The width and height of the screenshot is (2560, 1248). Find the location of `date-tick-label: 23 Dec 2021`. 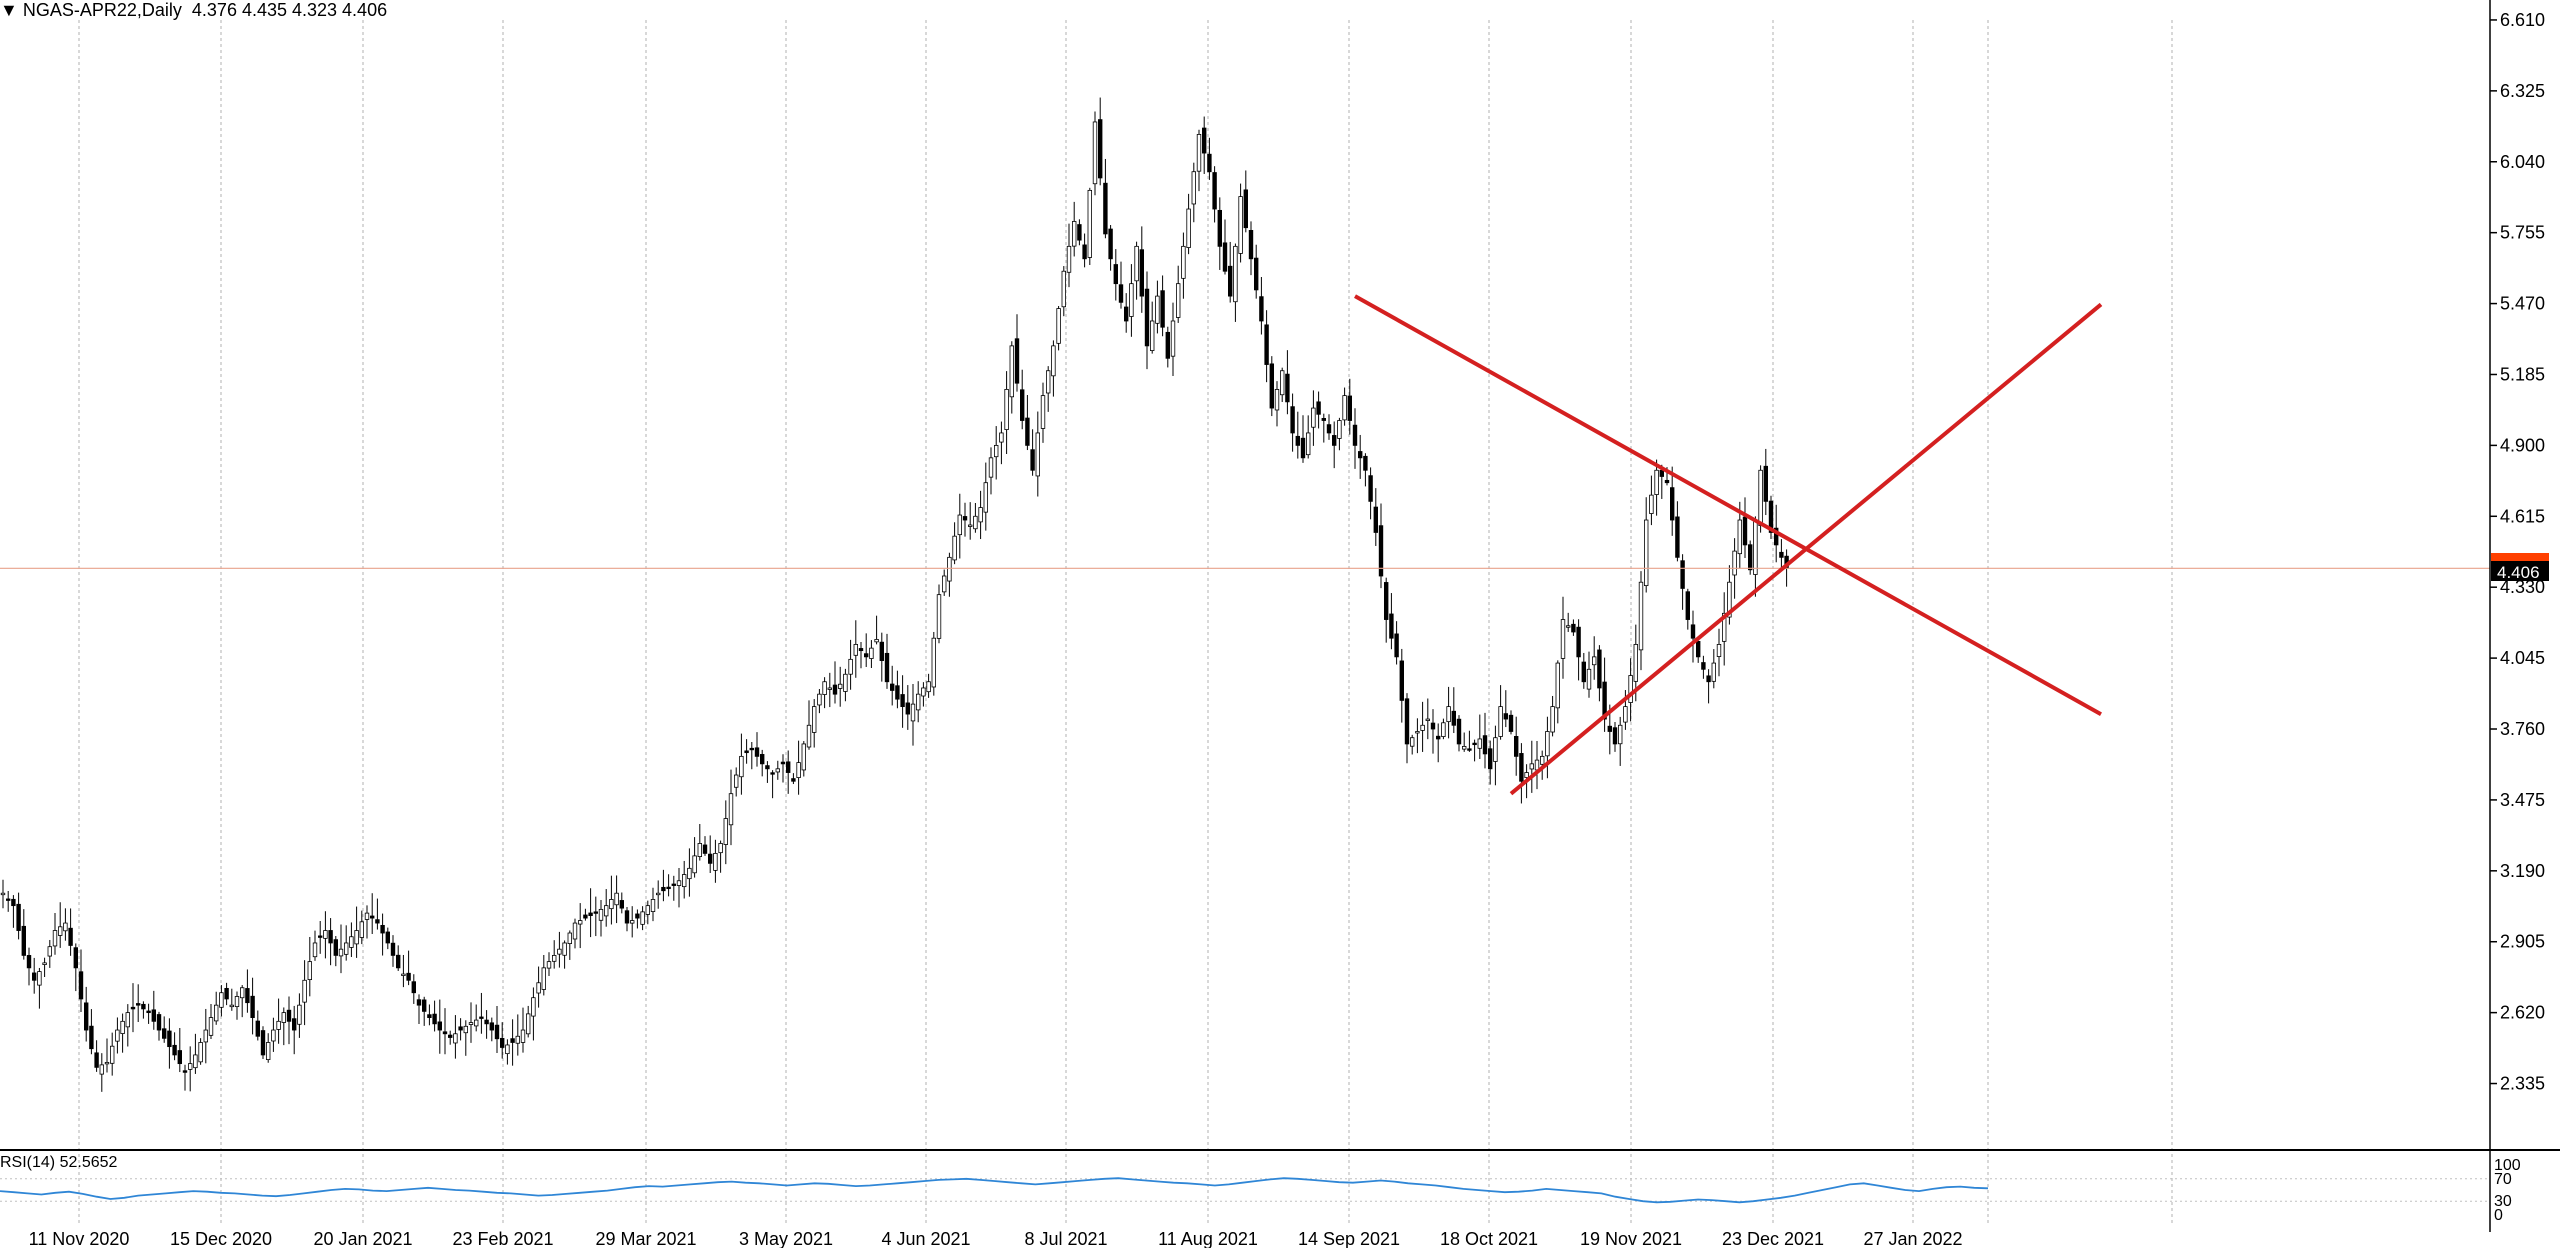

date-tick-label: 23 Dec 2021 is located at coordinates (1773, 1238).